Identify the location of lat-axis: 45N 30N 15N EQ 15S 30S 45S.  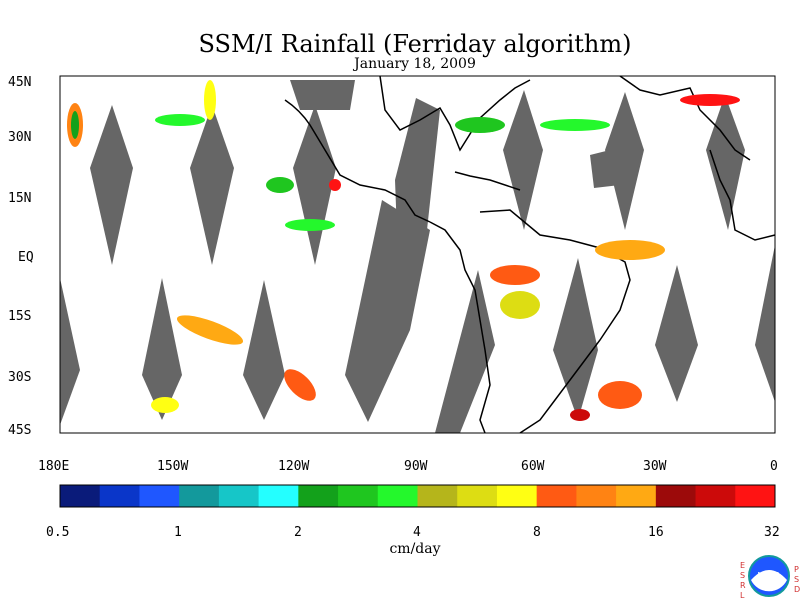
(21, 256).